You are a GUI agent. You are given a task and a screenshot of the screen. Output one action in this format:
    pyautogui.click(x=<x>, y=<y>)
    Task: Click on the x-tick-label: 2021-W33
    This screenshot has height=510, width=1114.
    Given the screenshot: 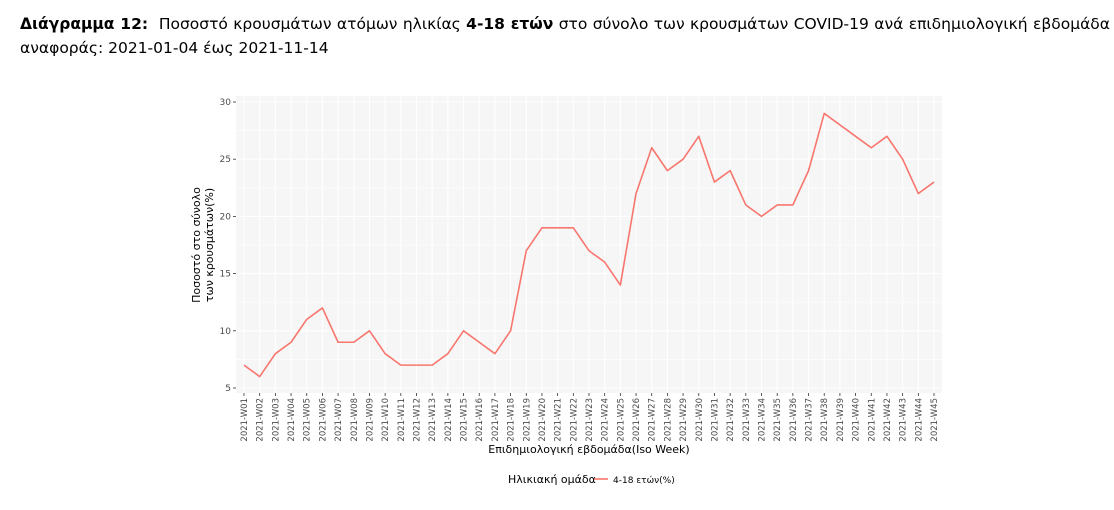 What is the action you would take?
    pyautogui.click(x=747, y=420)
    